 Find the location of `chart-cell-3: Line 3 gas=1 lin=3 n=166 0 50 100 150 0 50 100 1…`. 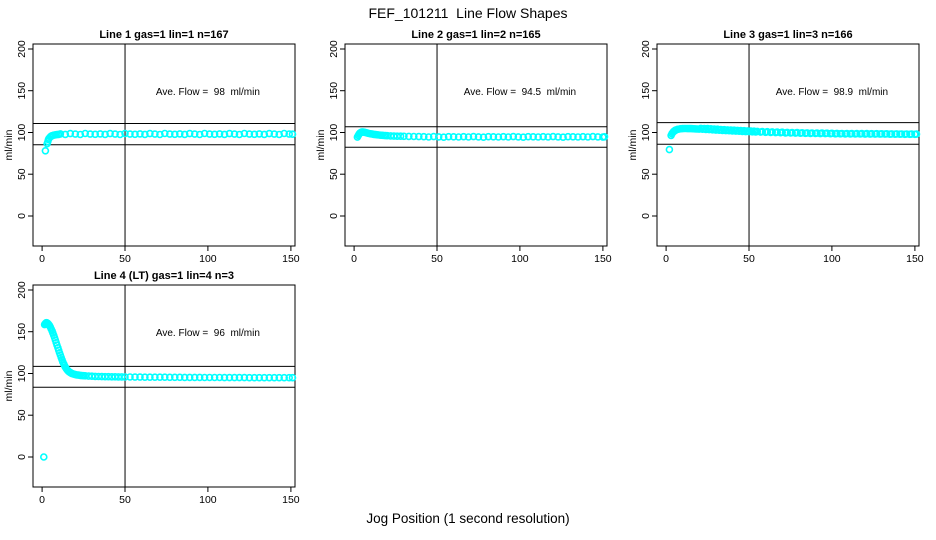

chart-cell-3: Line 3 gas=1 lin=3 n=166 0 50 100 150 0 50 100 1… is located at coordinates (780, 148).